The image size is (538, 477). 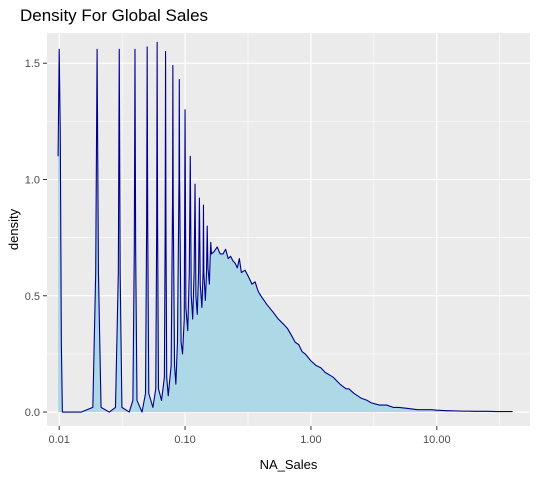 What do you see at coordinates (32, 413) in the screenshot?
I see `y-tick-label: 0.0` at bounding box center [32, 413].